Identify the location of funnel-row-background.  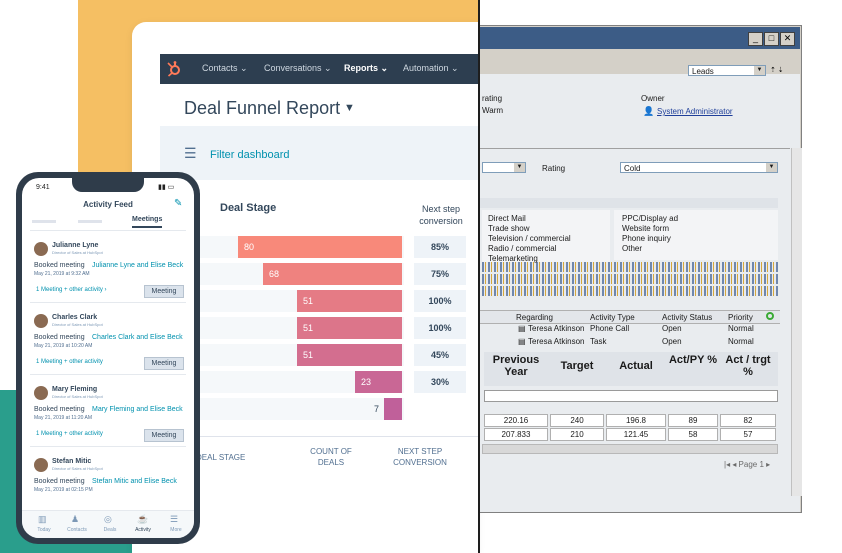
(300, 409).